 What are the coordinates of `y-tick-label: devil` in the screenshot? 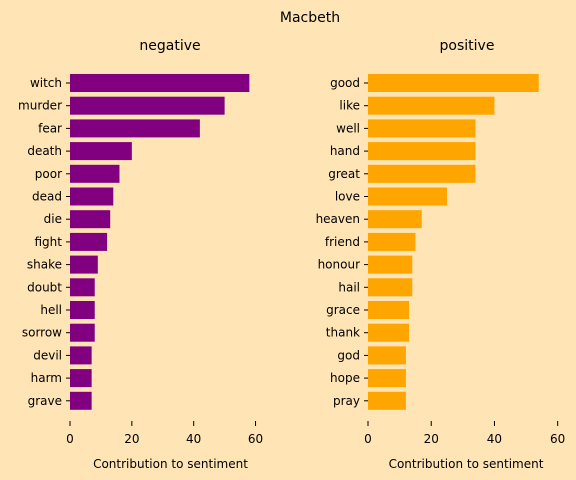 It's located at (47, 355).